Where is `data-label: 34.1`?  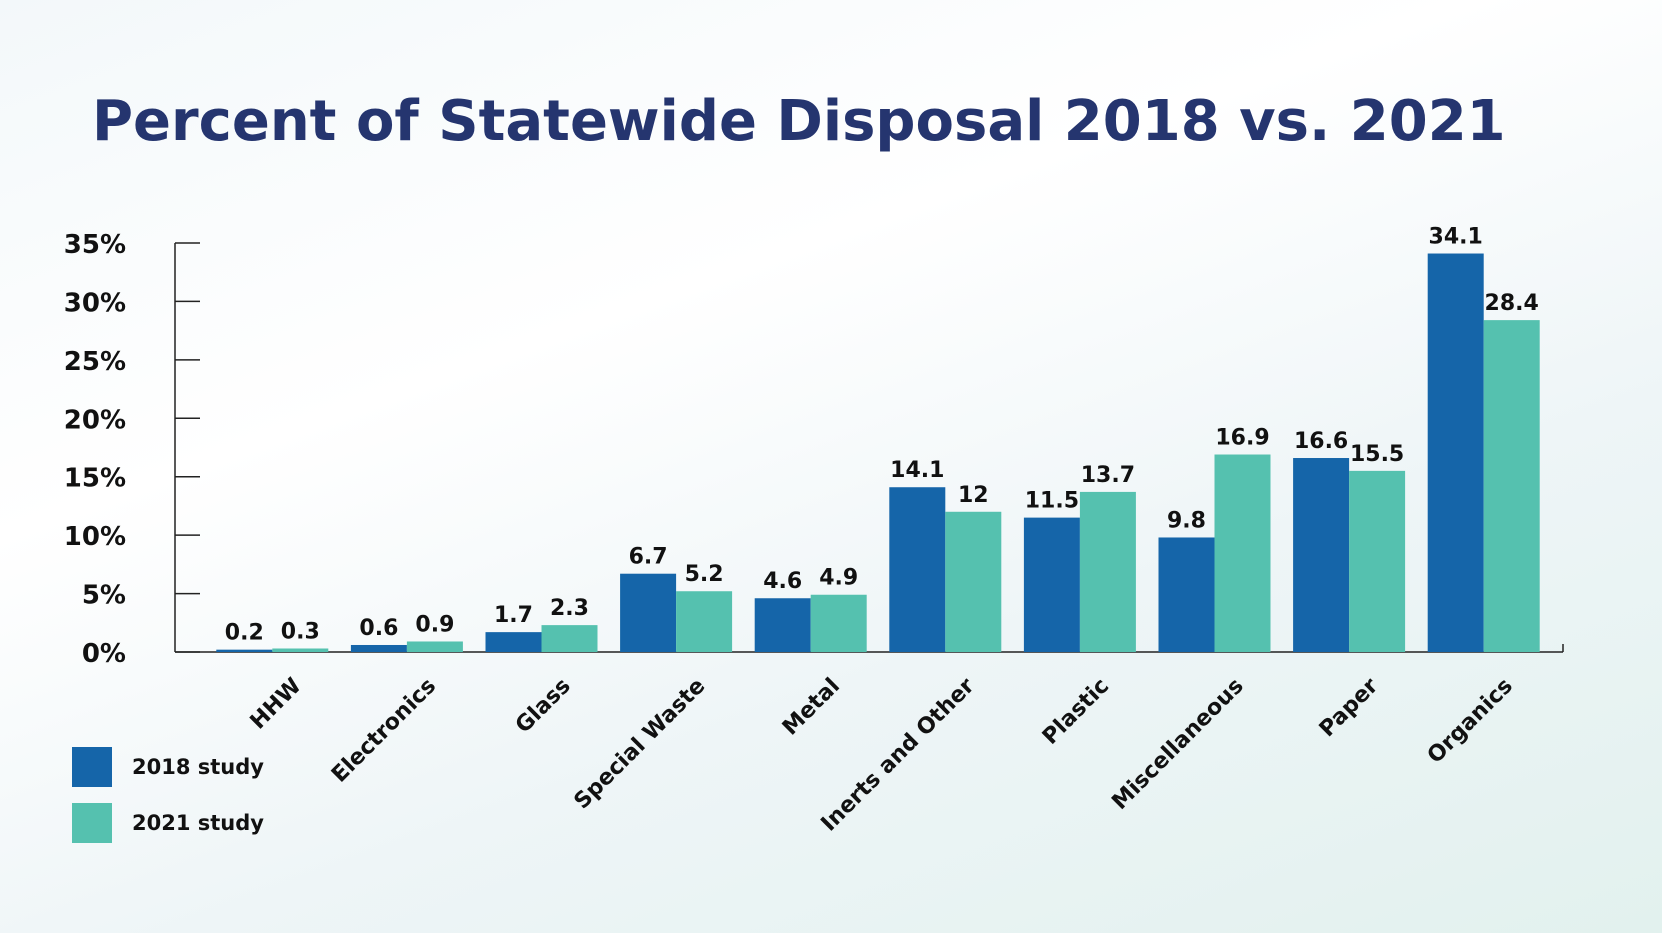
data-label: 34.1 is located at coordinates (1456, 237).